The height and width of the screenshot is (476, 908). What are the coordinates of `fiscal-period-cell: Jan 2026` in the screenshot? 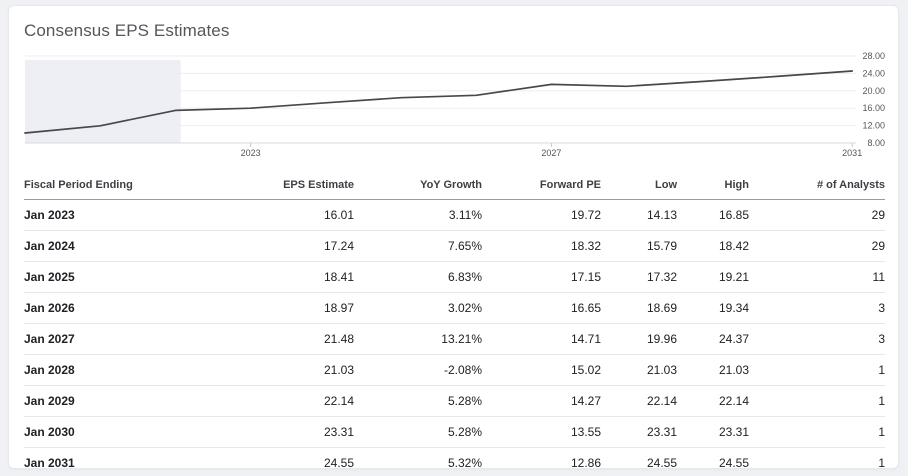 It's located at (124, 308).